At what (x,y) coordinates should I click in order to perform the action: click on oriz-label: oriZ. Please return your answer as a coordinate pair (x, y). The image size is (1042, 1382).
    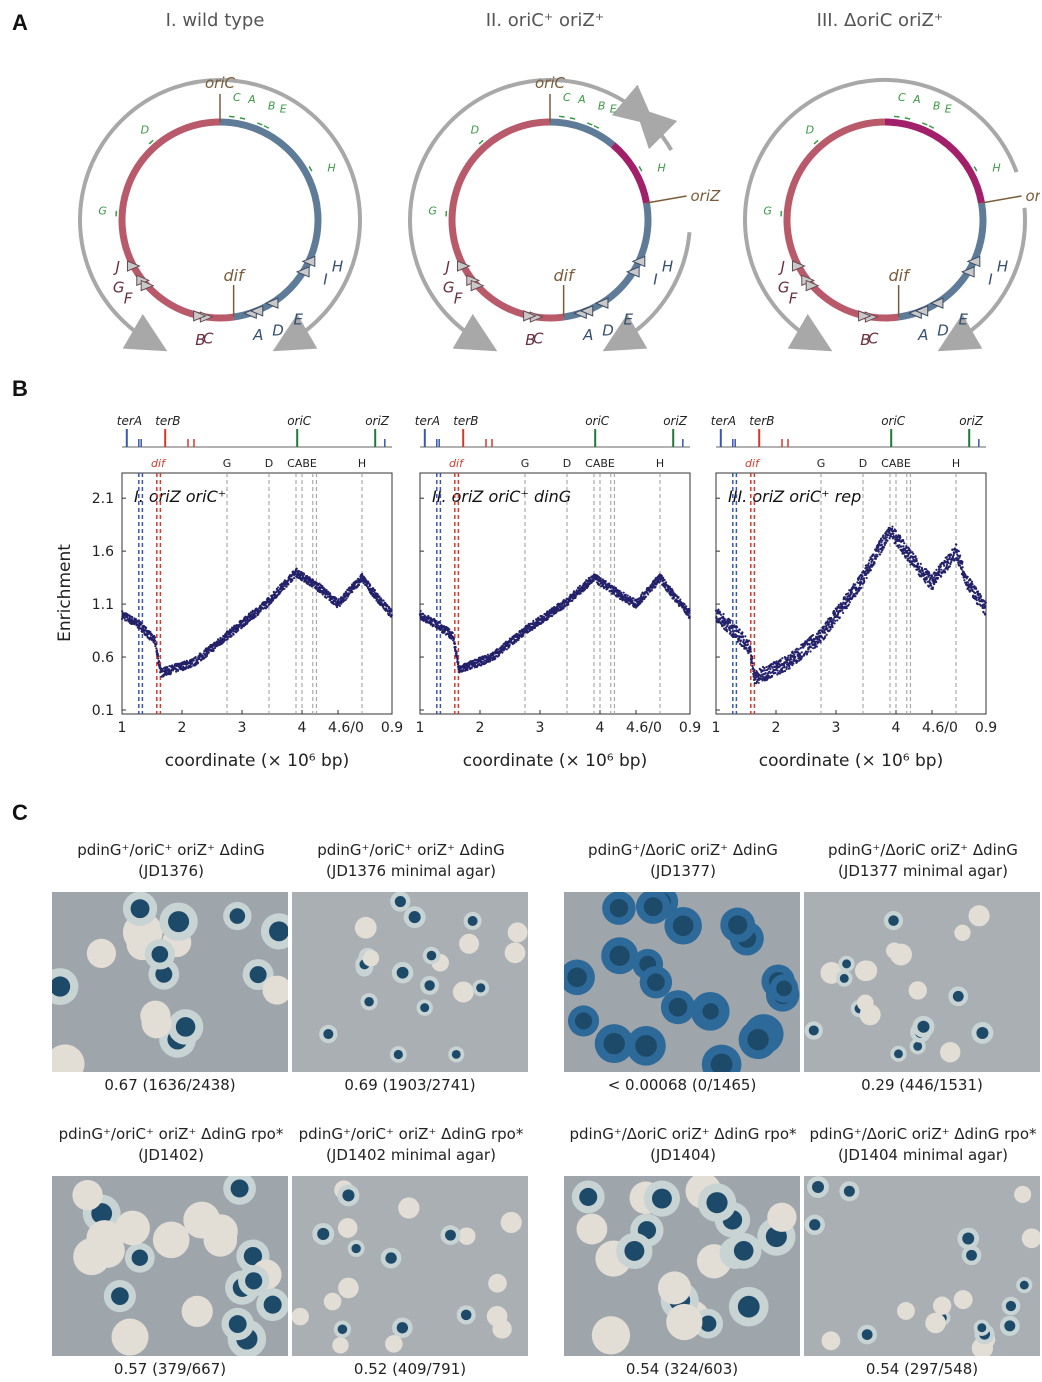
    Looking at the image, I should click on (706, 196).